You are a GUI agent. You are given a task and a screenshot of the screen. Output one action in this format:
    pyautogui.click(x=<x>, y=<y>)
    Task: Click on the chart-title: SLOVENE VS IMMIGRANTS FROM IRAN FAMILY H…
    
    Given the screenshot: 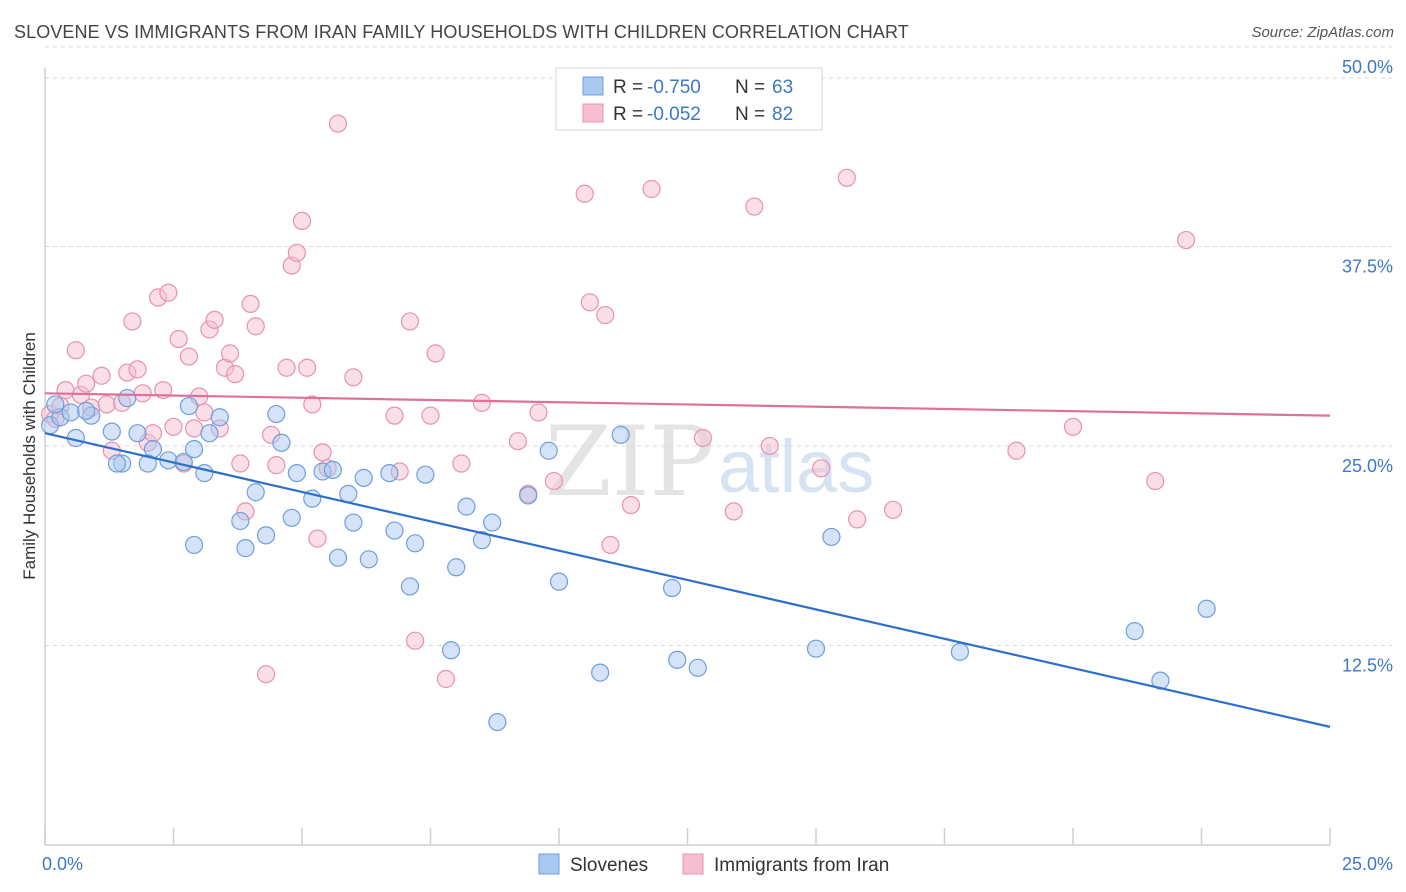 What is the action you would take?
    pyautogui.click(x=461, y=32)
    